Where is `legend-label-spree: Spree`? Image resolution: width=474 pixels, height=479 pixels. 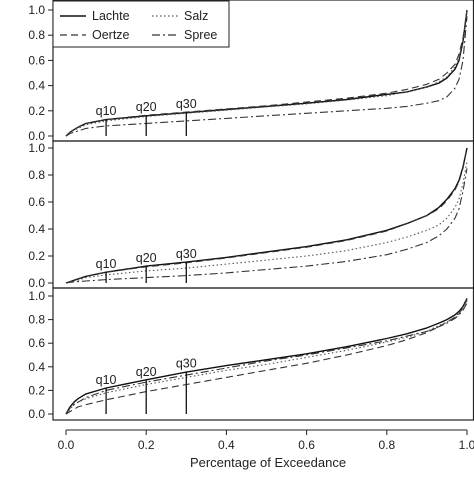
legend-label-spree: Spree is located at coordinates (200, 35).